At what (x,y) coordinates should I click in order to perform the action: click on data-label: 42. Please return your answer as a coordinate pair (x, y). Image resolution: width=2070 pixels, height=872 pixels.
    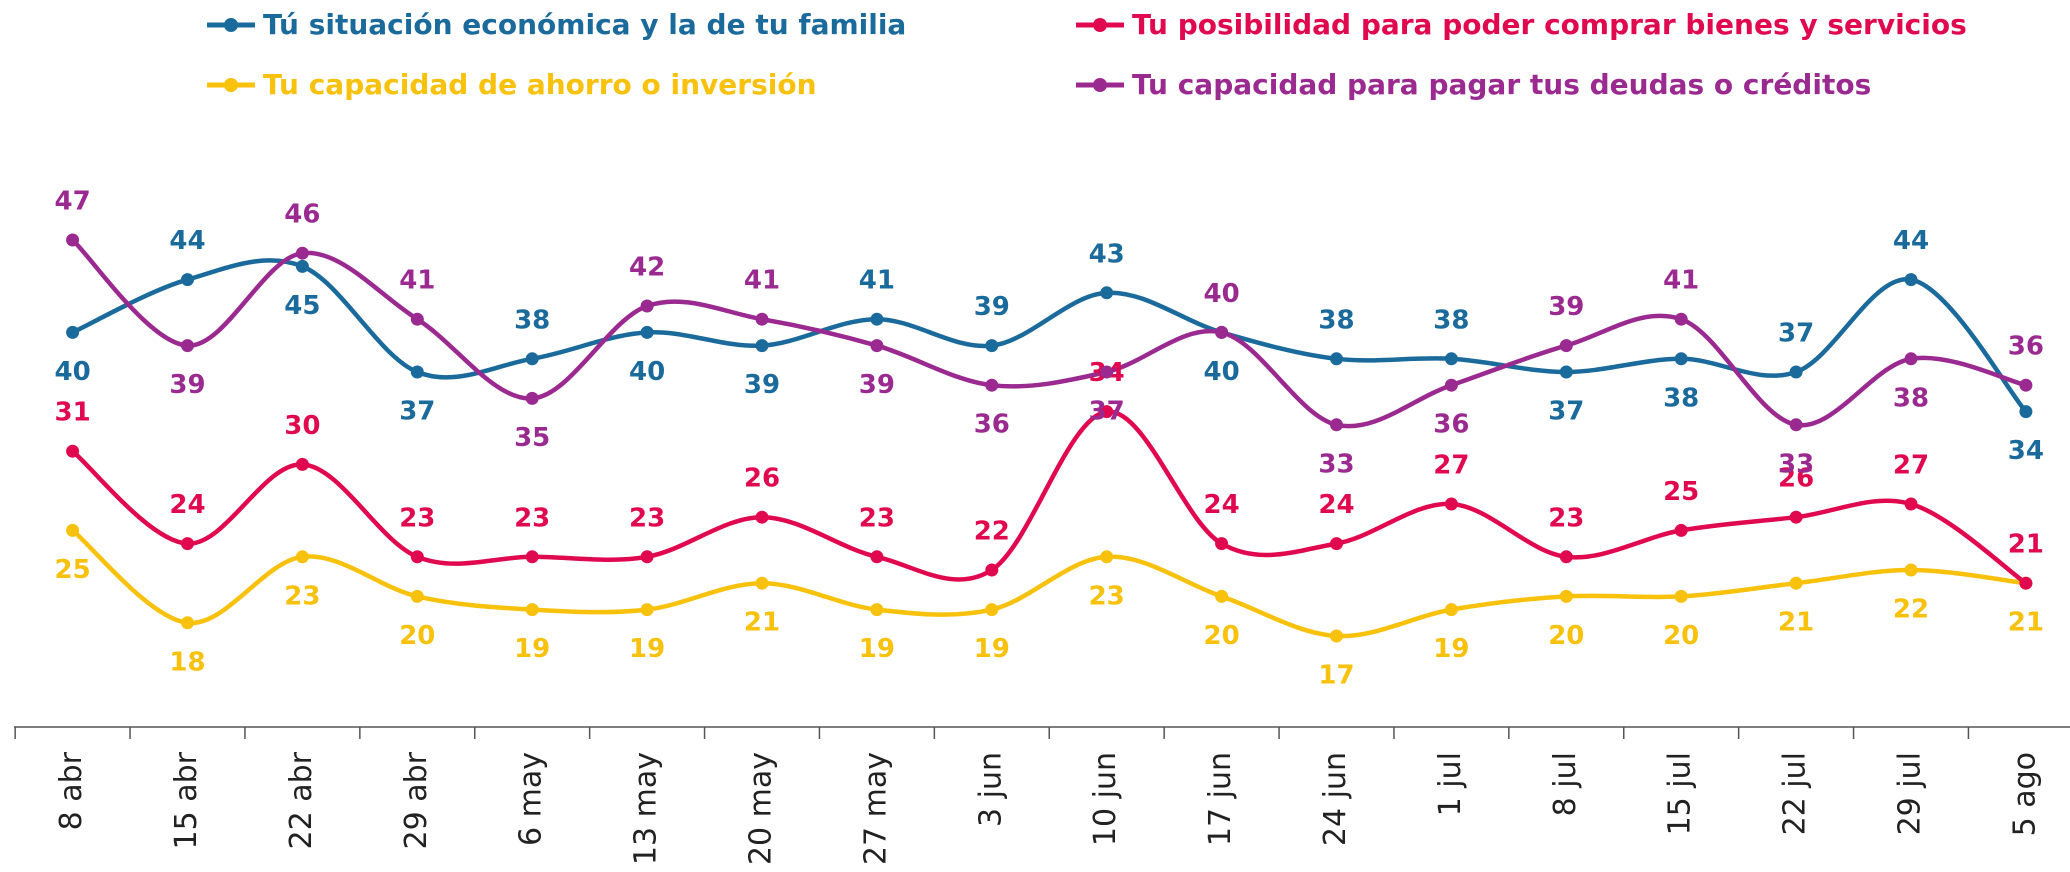
    Looking at the image, I should click on (647, 268).